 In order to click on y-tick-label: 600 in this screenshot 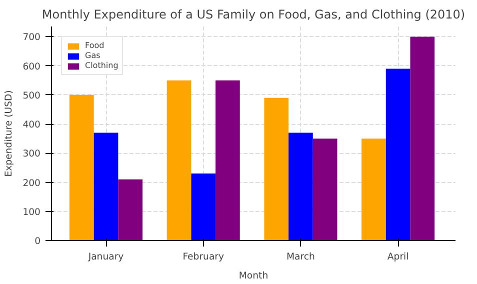, I will do `click(31, 66)`.